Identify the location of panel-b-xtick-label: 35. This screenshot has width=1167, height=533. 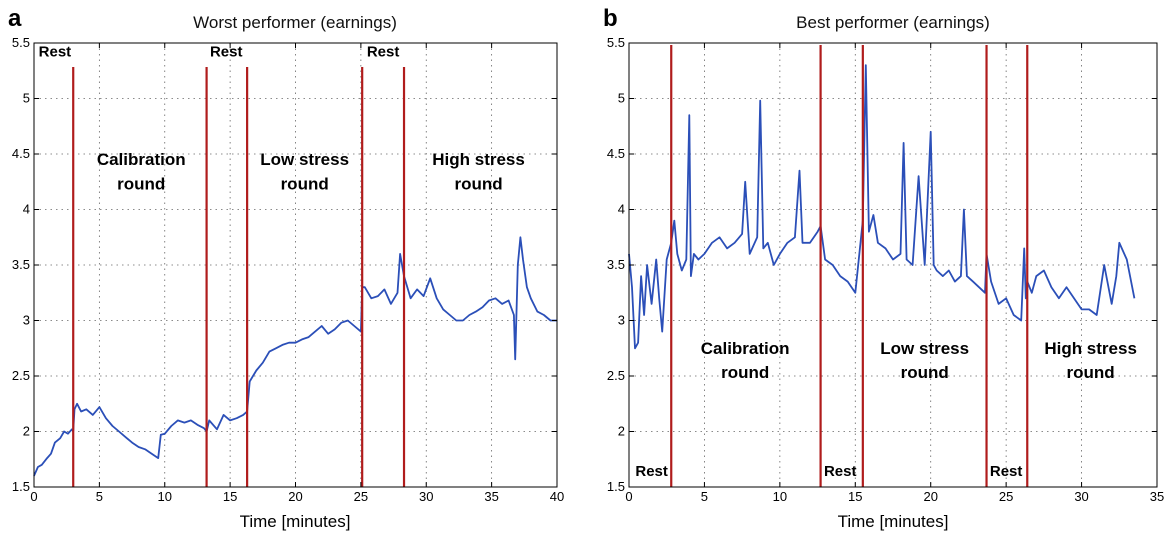
(1157, 496).